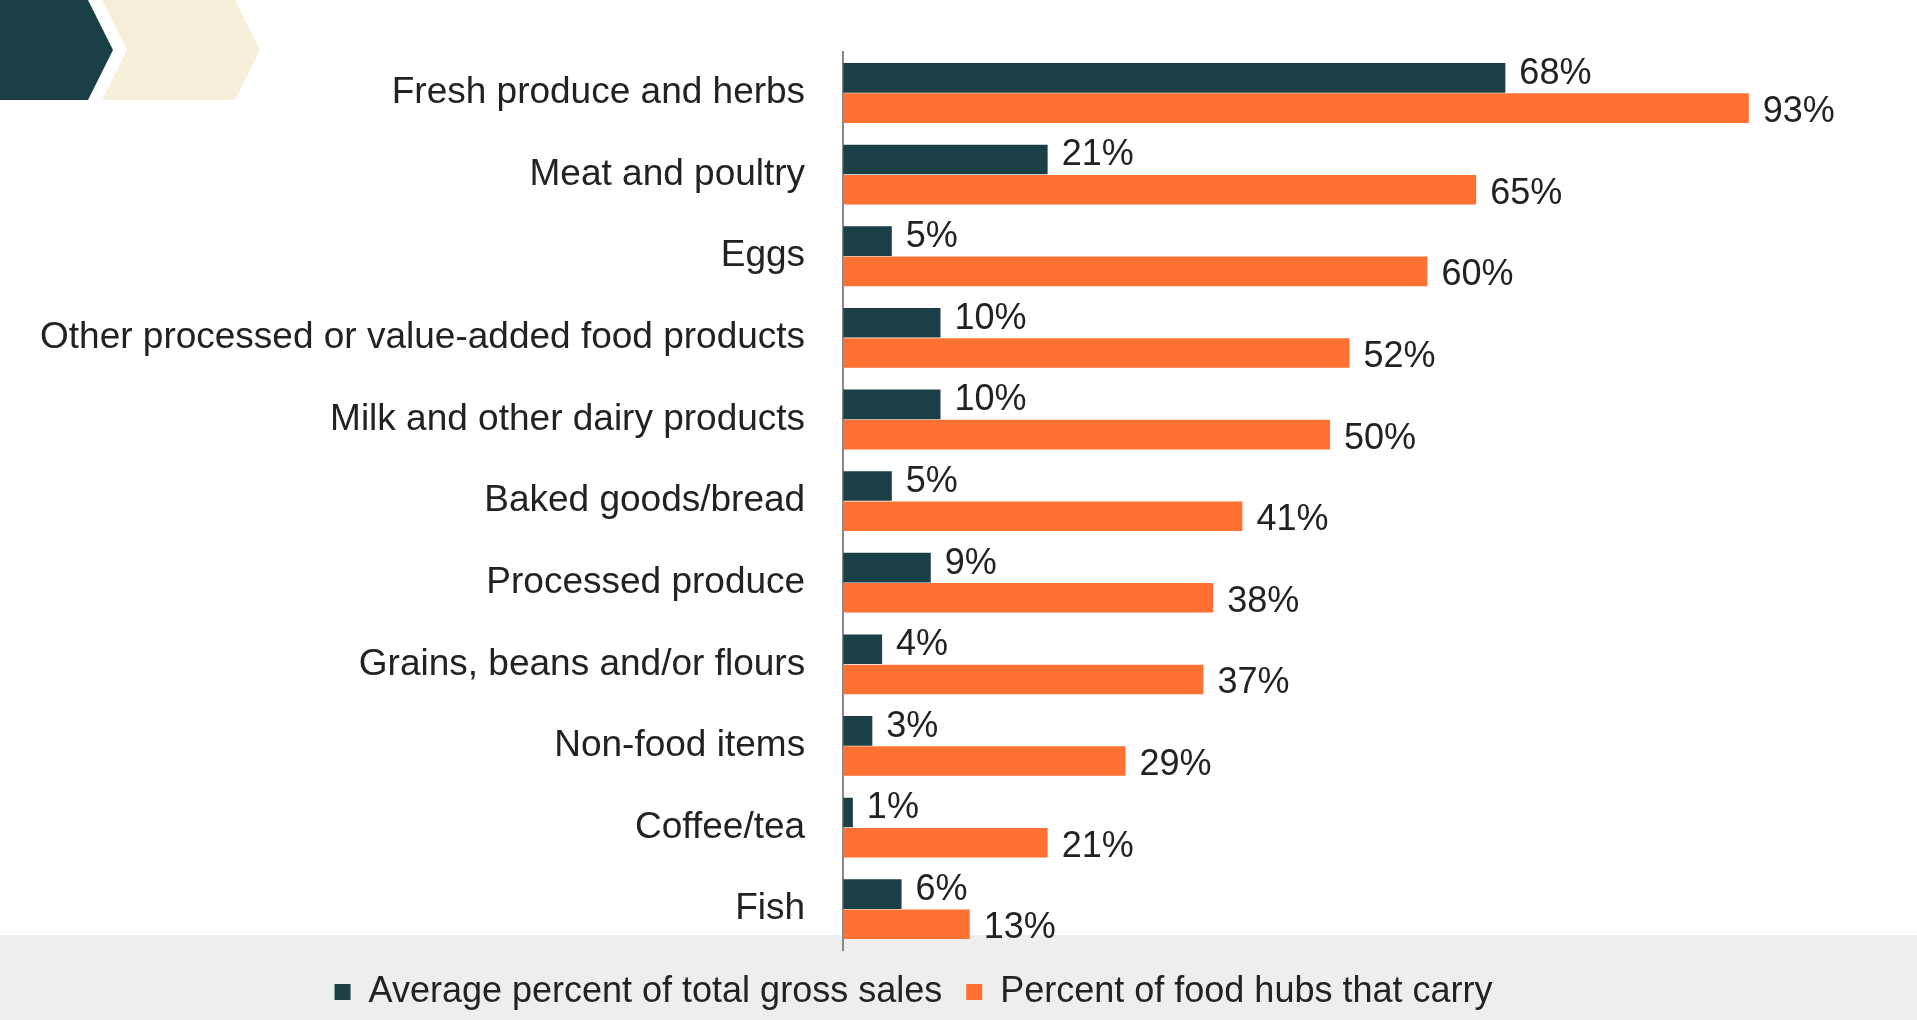 Image resolution: width=1917 pixels, height=1020 pixels. What do you see at coordinates (667, 172) in the screenshot?
I see `y-tick-label: Meat and poultry` at bounding box center [667, 172].